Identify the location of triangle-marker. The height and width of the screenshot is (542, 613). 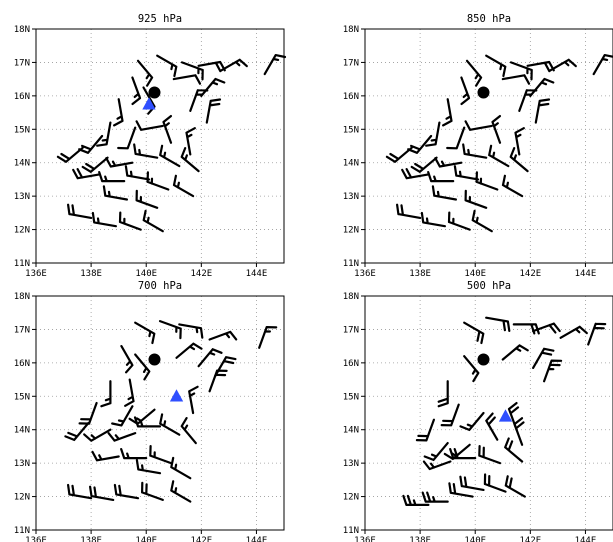
(176, 395).